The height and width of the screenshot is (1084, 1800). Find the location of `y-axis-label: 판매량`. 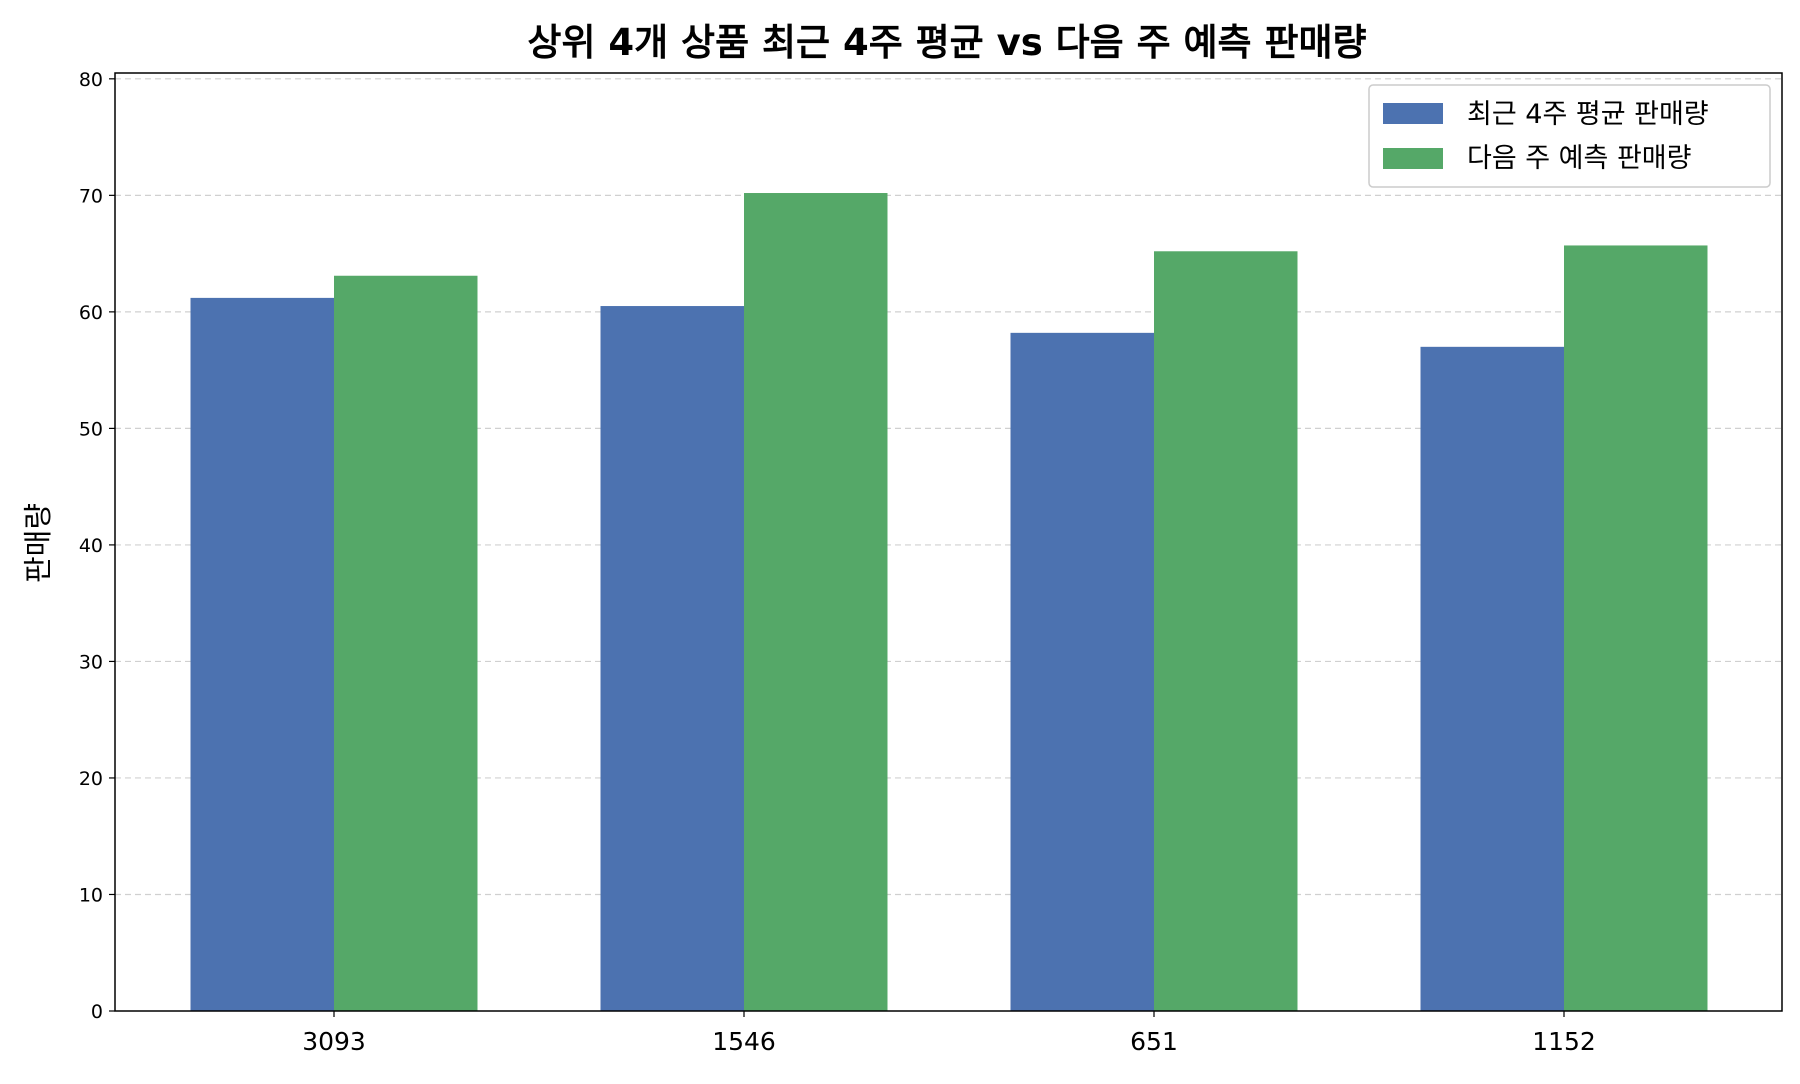

y-axis-label: 판매량 is located at coordinates (38, 543).